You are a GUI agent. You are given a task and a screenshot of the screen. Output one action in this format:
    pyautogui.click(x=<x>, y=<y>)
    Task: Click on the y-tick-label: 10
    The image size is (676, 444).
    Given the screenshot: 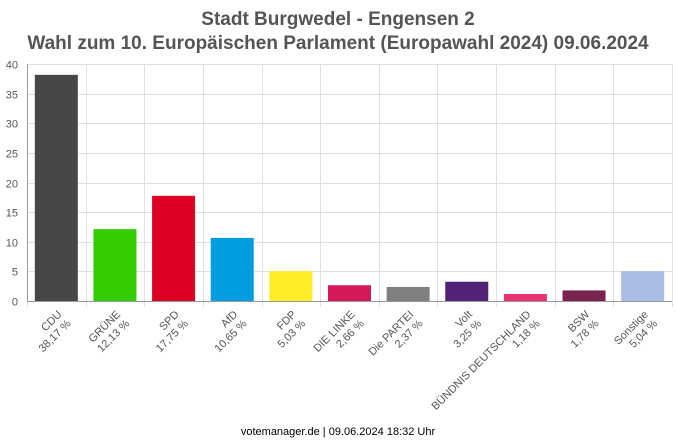 What is the action you would take?
    pyautogui.click(x=12, y=244)
    